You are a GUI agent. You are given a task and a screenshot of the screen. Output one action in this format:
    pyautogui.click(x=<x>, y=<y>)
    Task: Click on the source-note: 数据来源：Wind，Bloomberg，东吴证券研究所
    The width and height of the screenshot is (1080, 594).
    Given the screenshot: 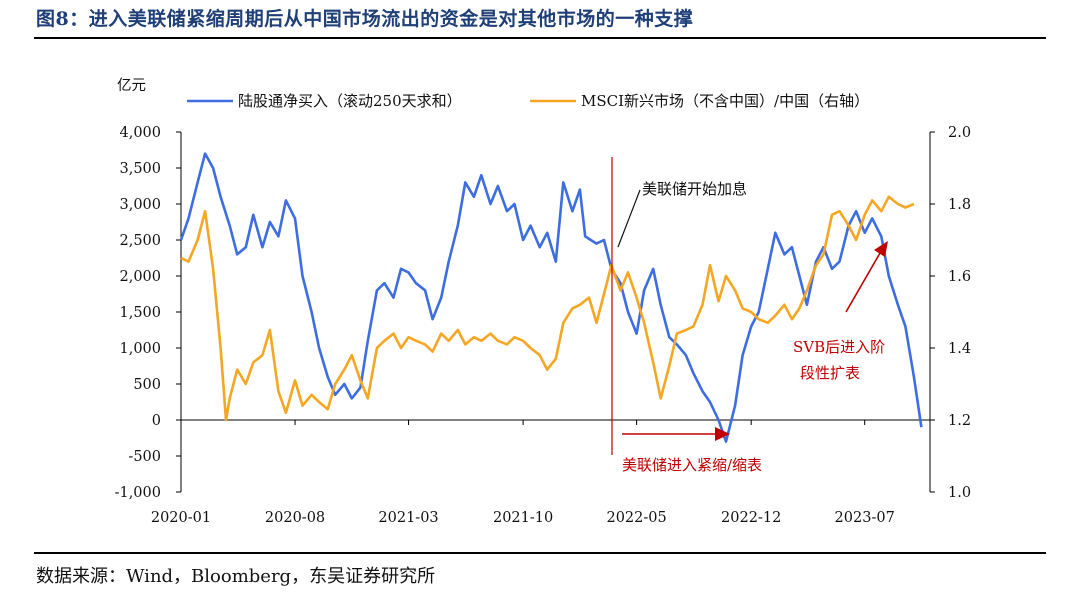 What is the action you would take?
    pyautogui.click(x=236, y=576)
    